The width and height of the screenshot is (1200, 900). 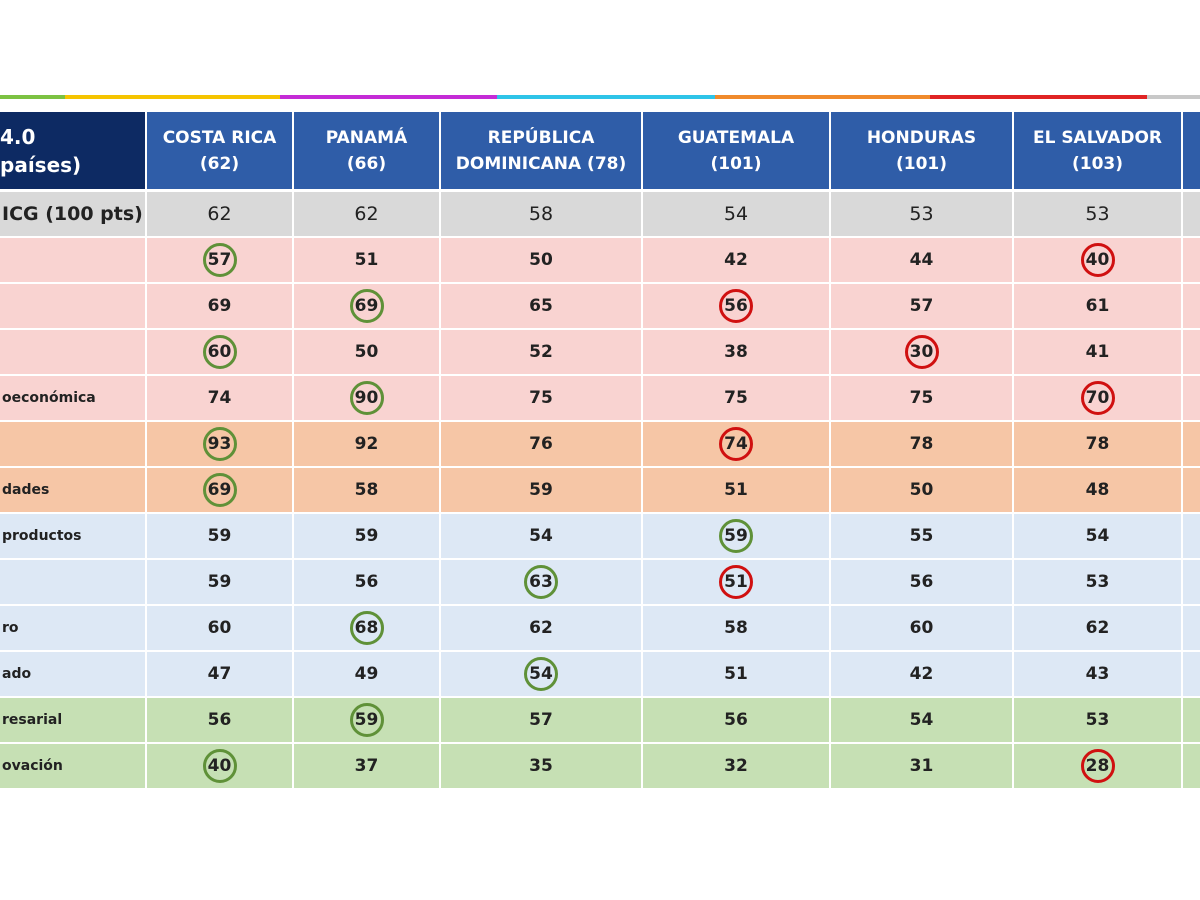 What do you see at coordinates (736, 628) in the screenshot?
I see `value: 58` at bounding box center [736, 628].